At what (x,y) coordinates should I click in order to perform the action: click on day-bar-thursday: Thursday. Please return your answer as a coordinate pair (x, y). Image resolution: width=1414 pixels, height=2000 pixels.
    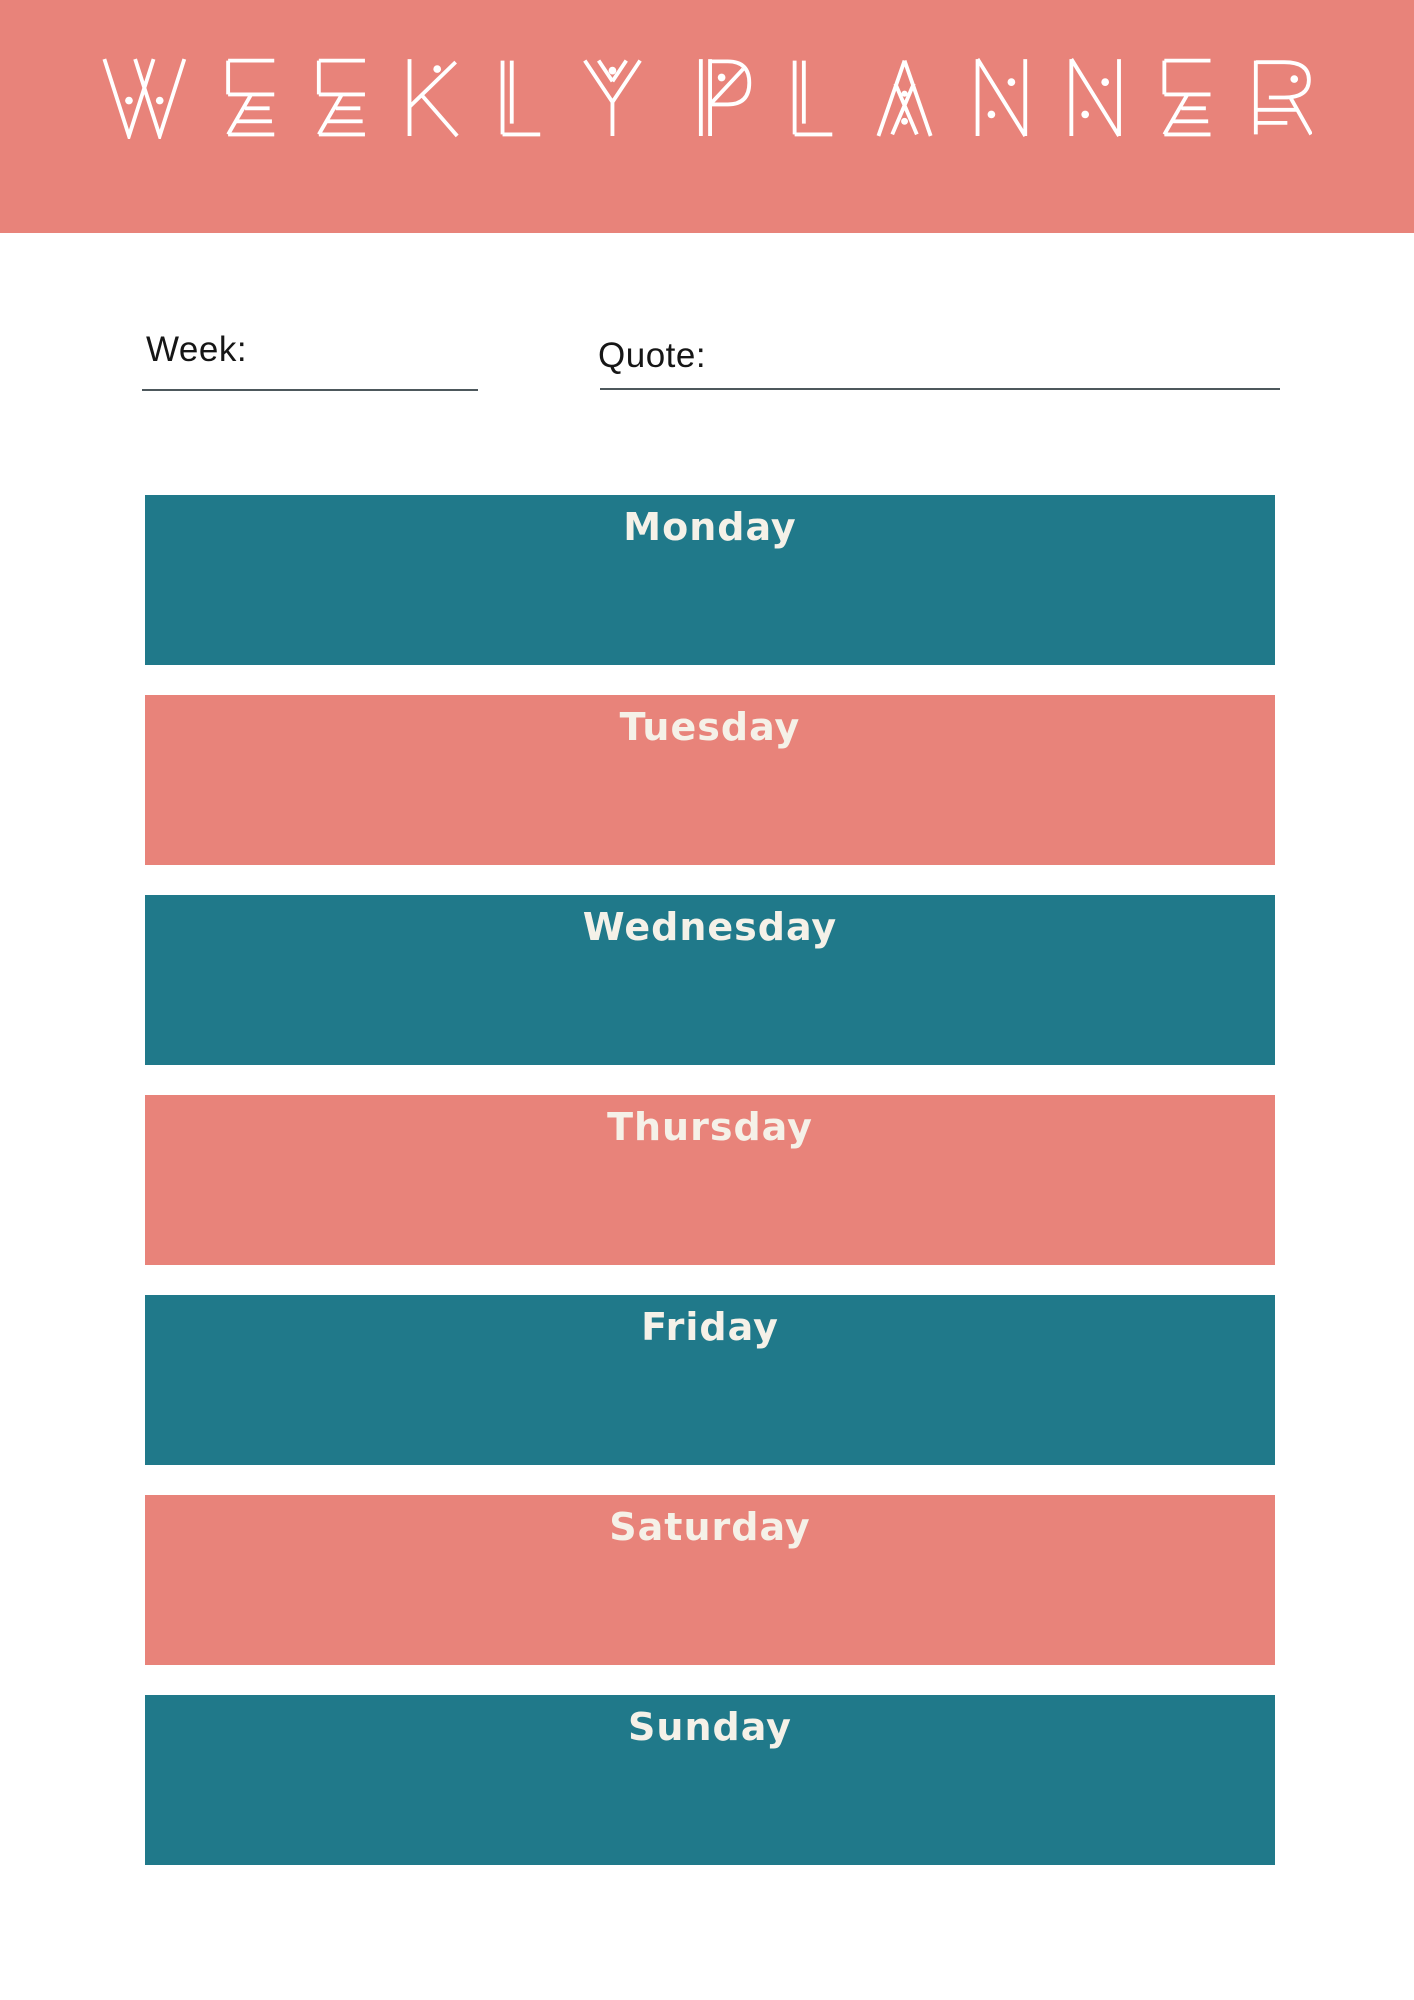
    Looking at the image, I should click on (710, 1180).